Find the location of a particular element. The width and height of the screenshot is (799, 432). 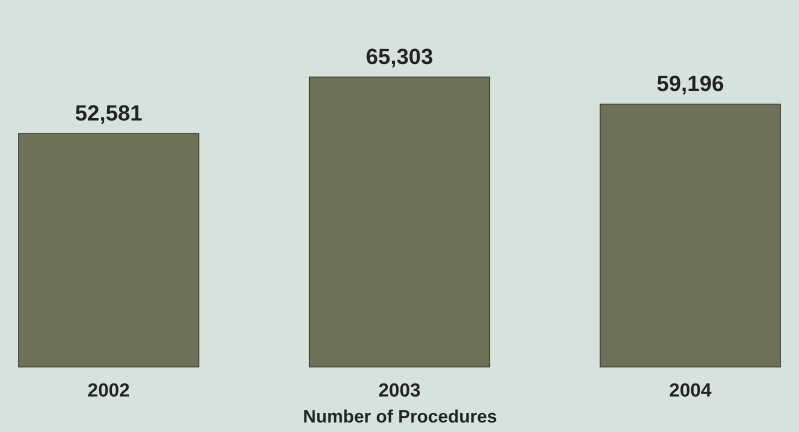

x-tick-label: 2002 is located at coordinates (109, 391).